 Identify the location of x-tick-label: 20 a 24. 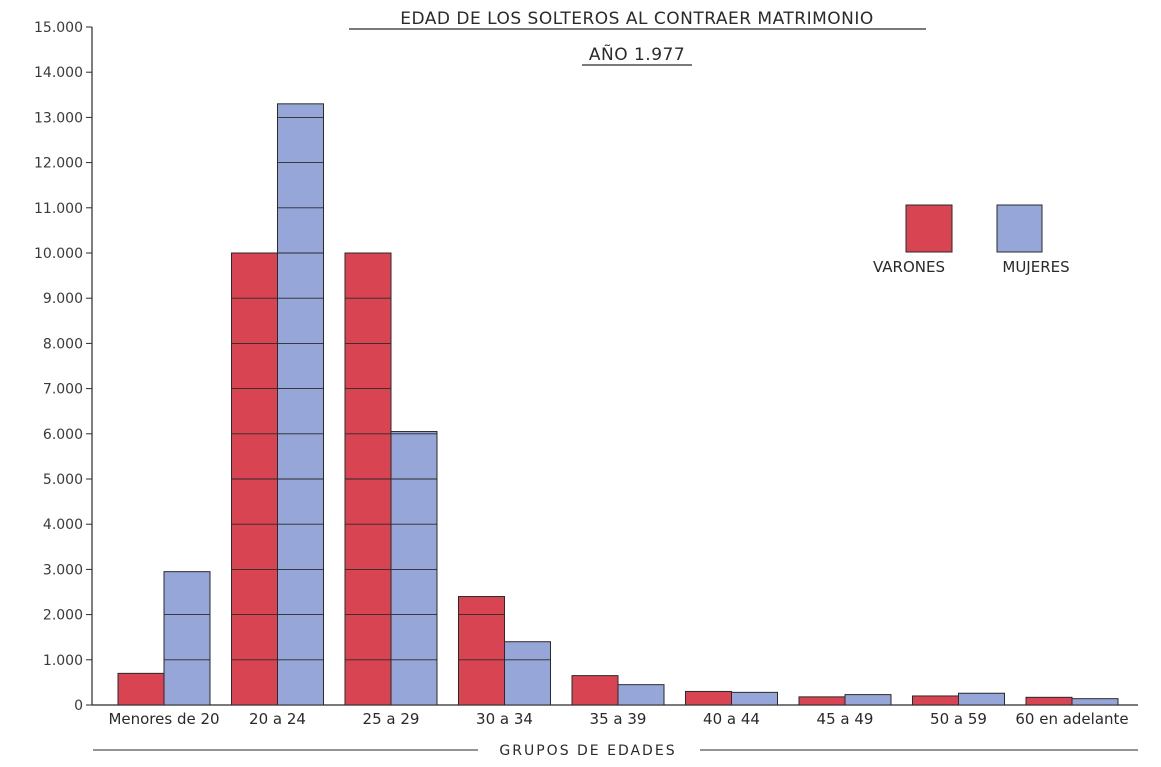
(277, 719).